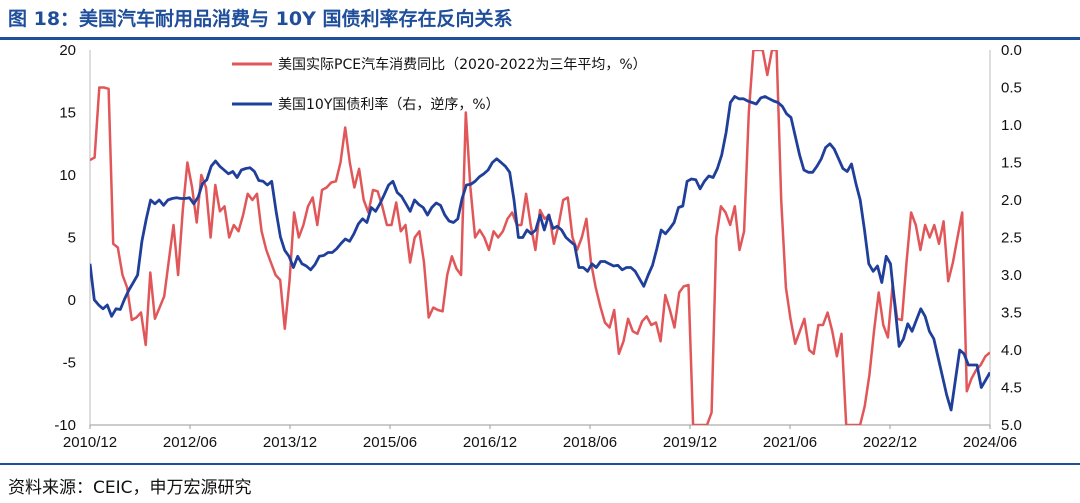 This screenshot has height=503, width=1080. What do you see at coordinates (540, 38) in the screenshot?
I see `title-underline` at bounding box center [540, 38].